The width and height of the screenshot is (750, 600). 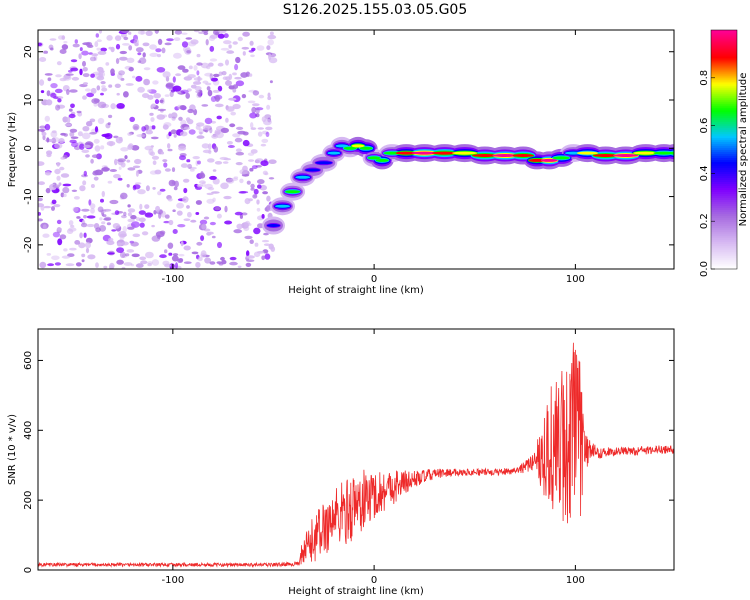 What do you see at coordinates (724, 150) in the screenshot?
I see `colorbar-gradient` at bounding box center [724, 150].